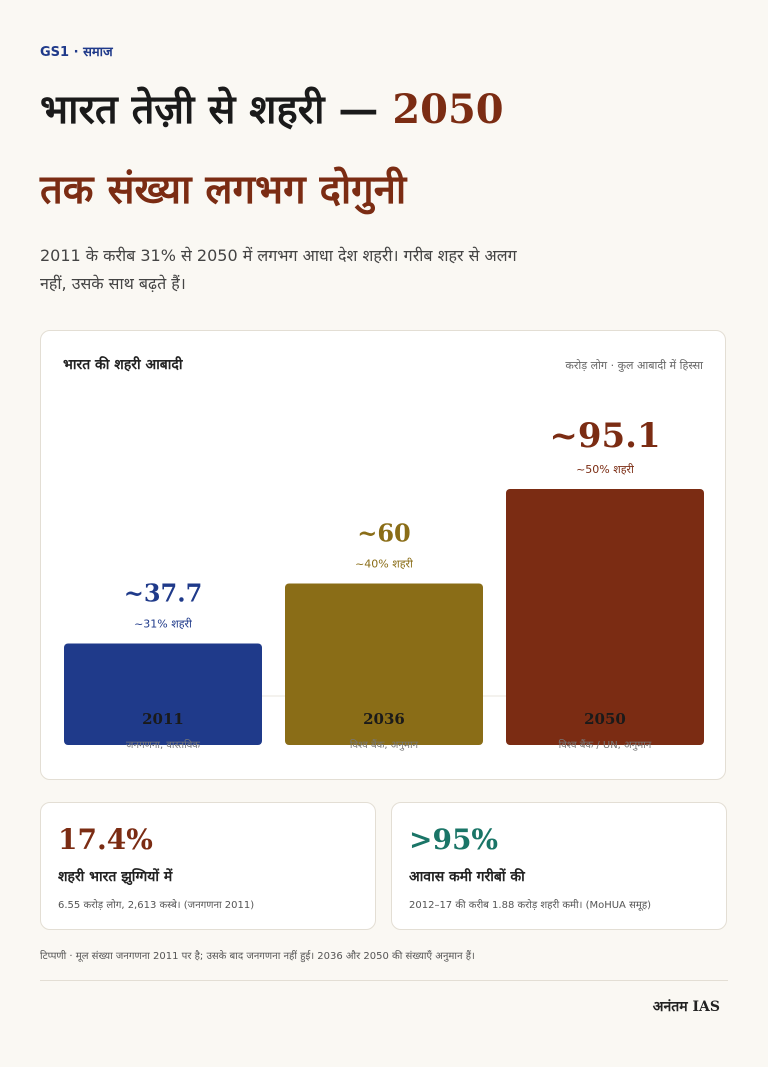 Image resolution: width=768 pixels, height=1067 pixels. What do you see at coordinates (123, 365) in the screenshot?
I see `chart-title: भारत की शहरी आबादी` at bounding box center [123, 365].